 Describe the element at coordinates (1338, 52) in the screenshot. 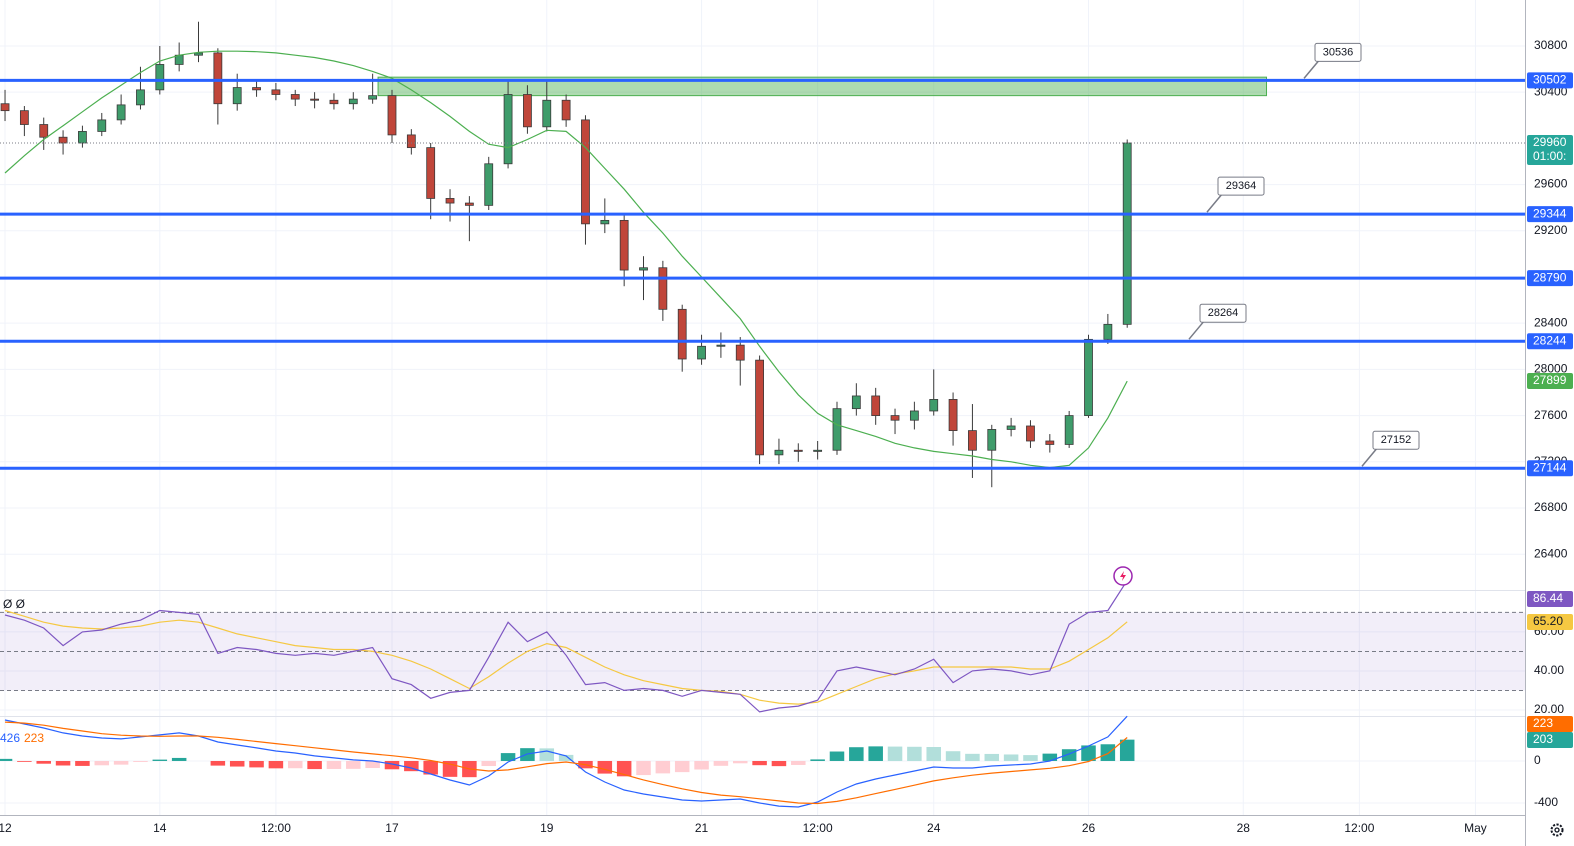

I see `callout-label: 30536` at that location.